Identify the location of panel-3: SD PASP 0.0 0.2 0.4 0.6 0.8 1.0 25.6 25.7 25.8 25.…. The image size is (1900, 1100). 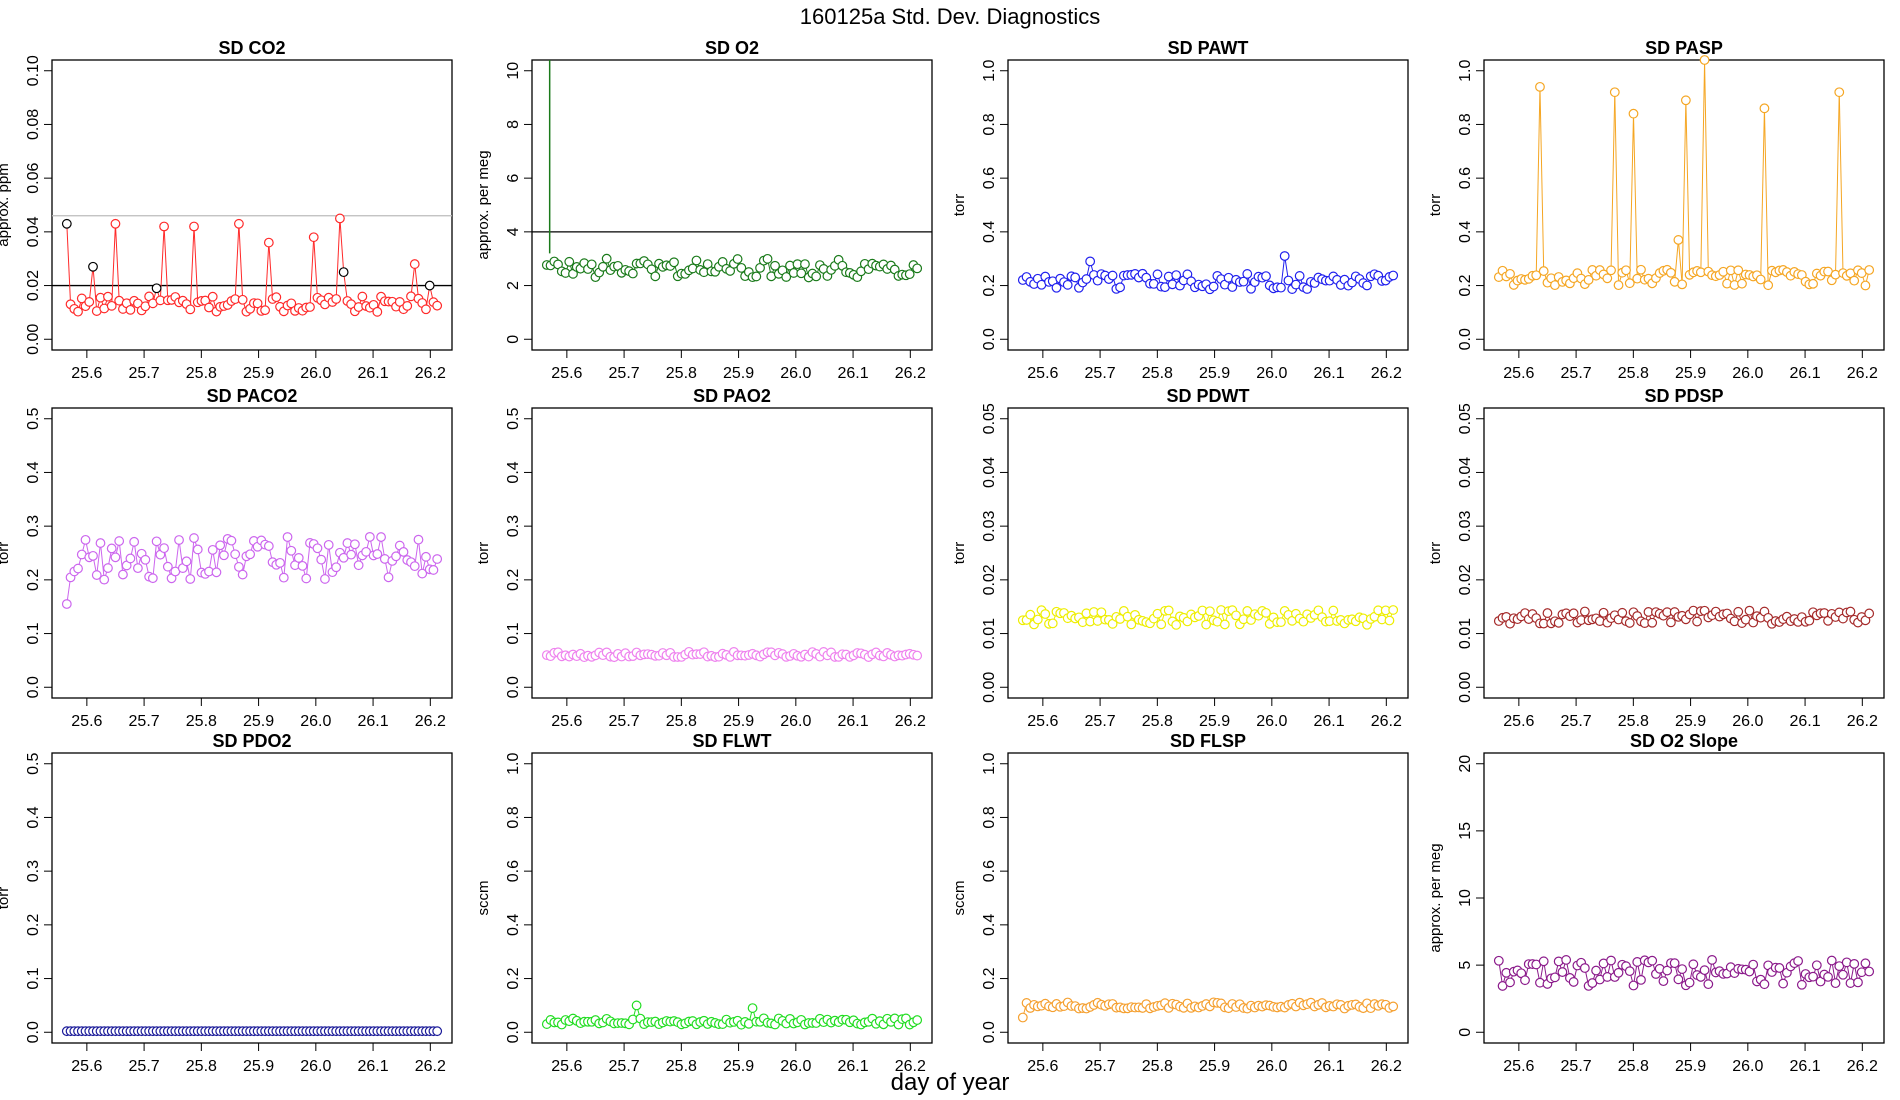
(1656, 210).